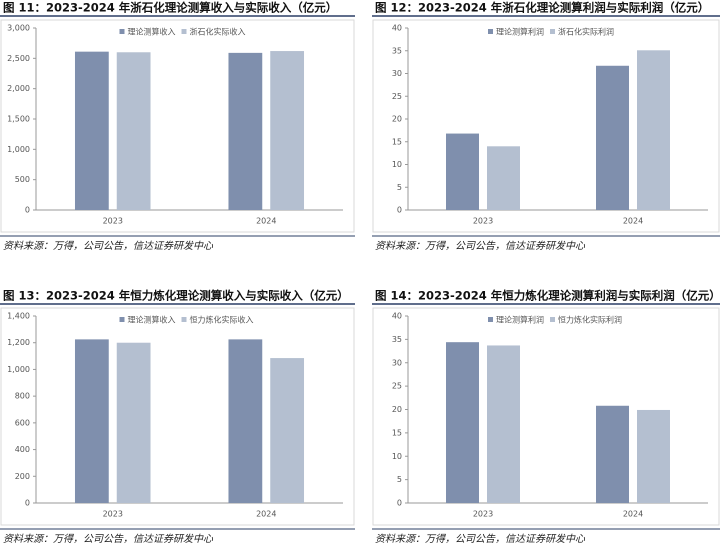  I want to click on y-tick-label: 1,200, so click(18, 342).